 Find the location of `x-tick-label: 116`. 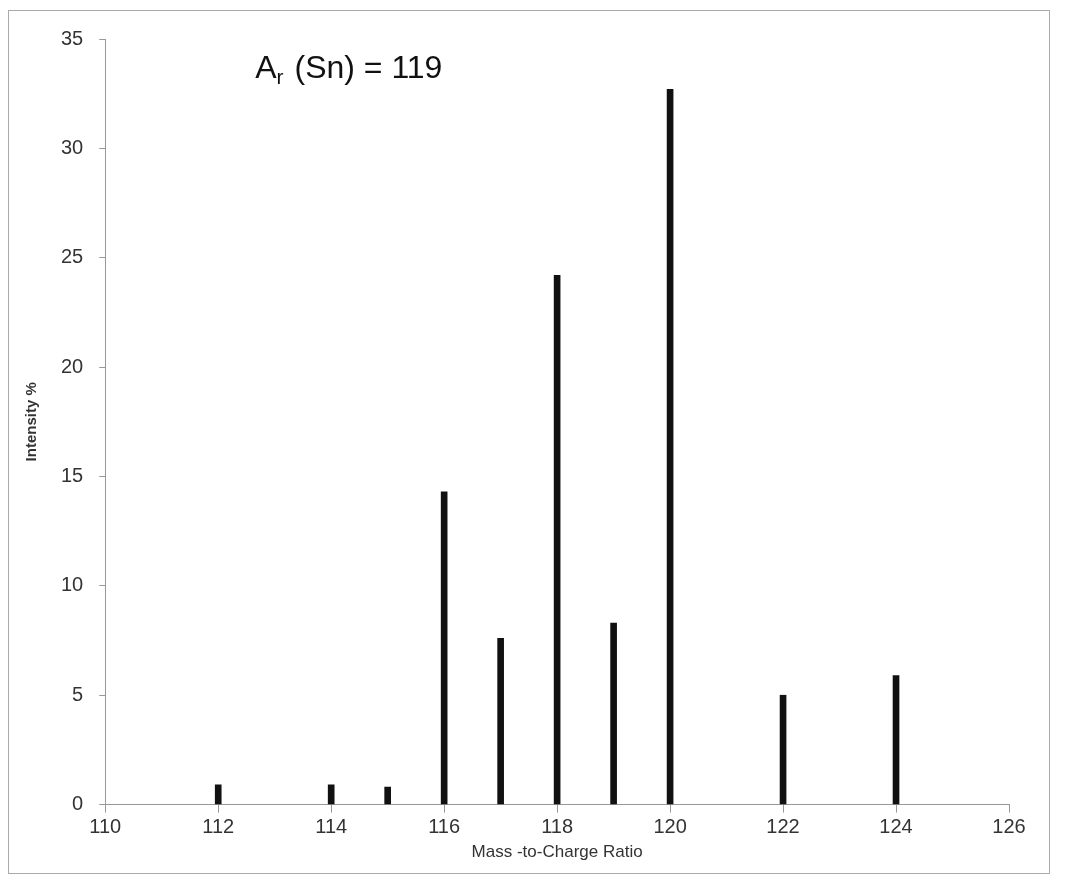

x-tick-label: 116 is located at coordinates (444, 826).